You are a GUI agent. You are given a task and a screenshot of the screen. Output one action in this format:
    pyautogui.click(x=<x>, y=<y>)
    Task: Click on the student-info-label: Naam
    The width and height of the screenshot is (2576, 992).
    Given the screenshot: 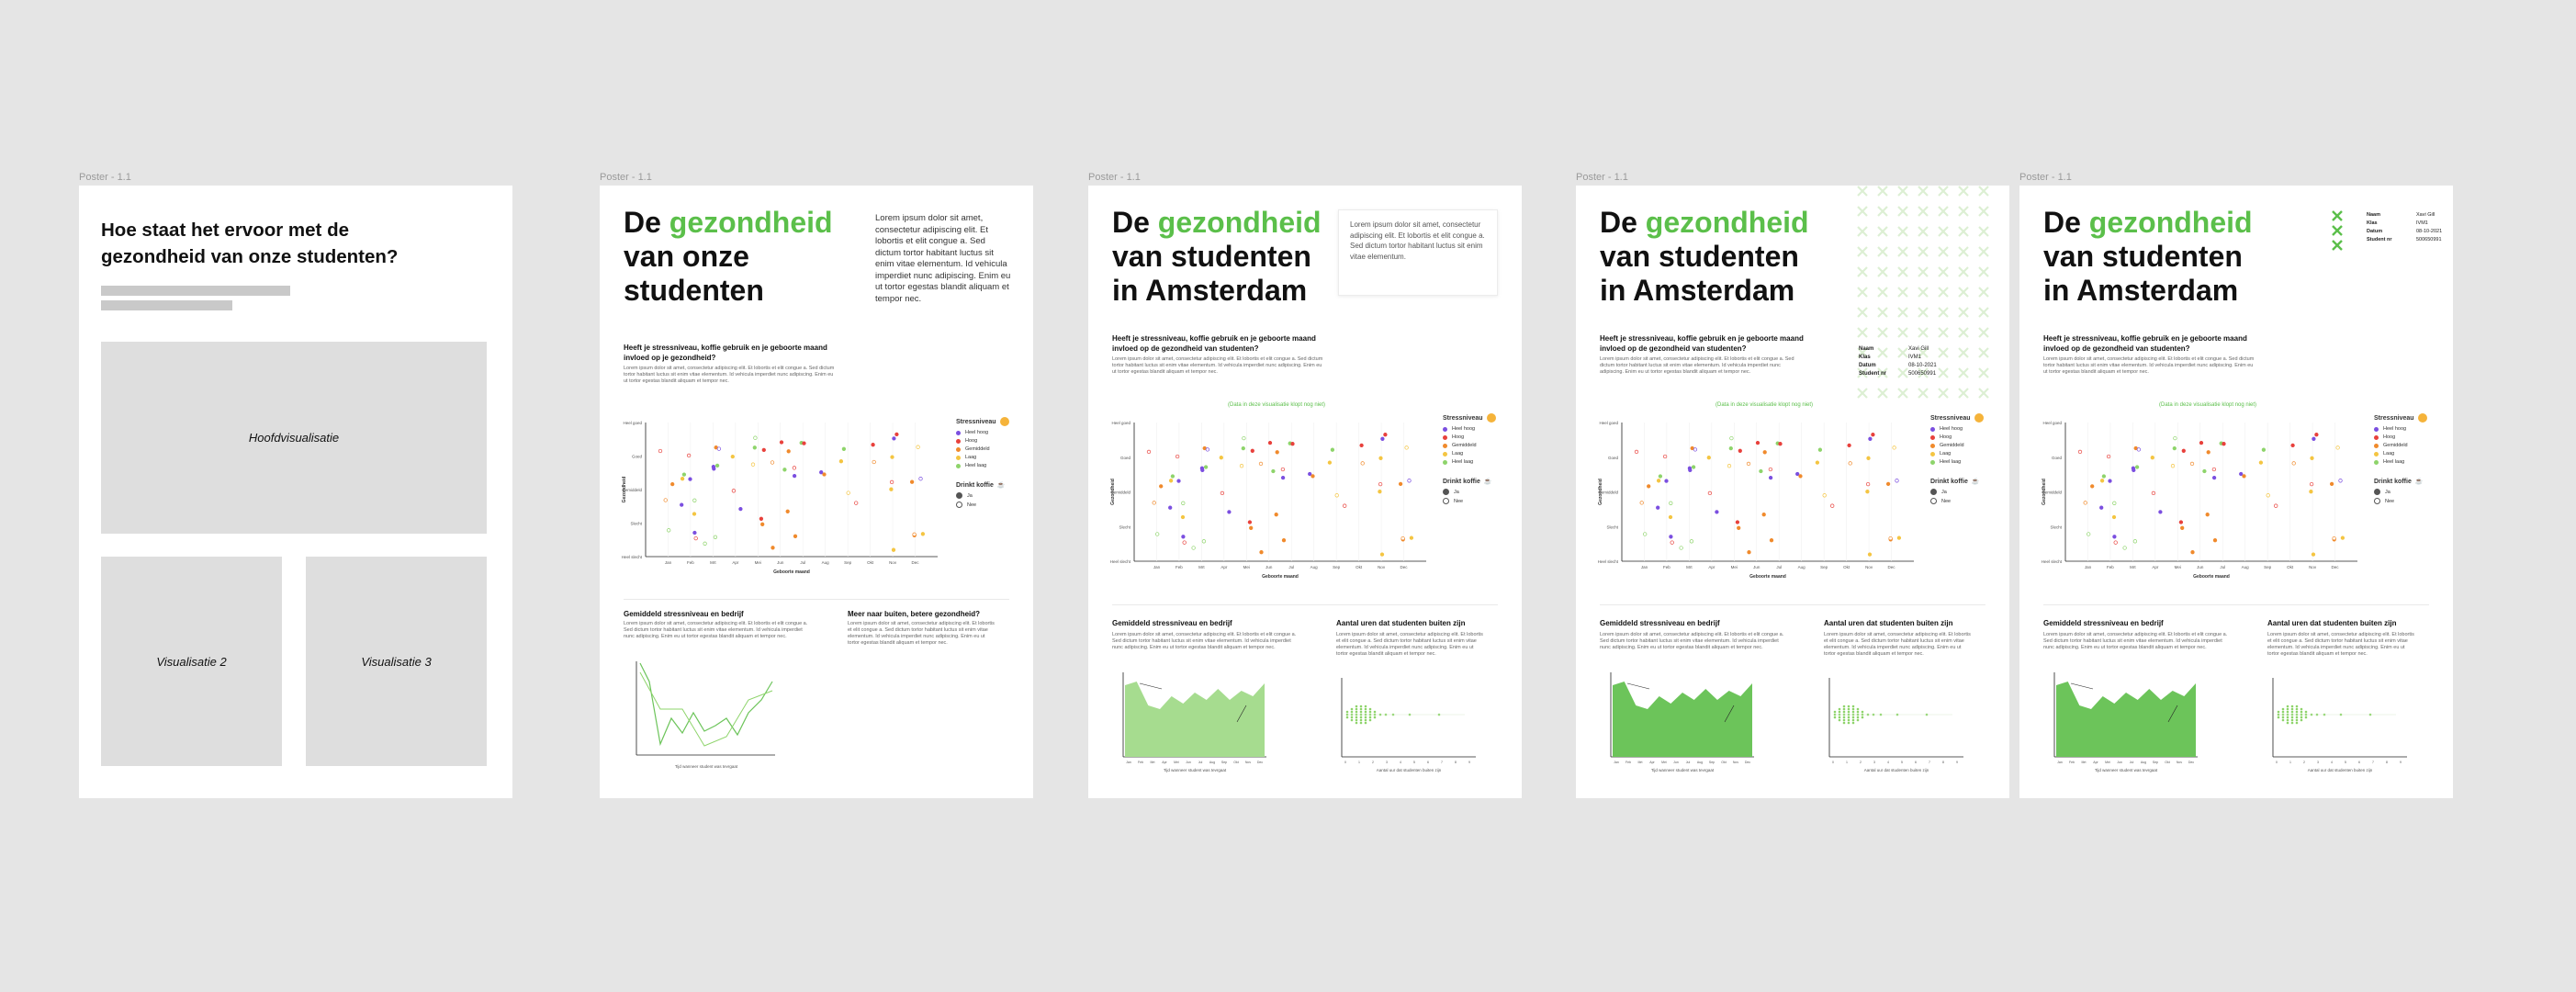 What is the action you would take?
    pyautogui.click(x=1866, y=349)
    